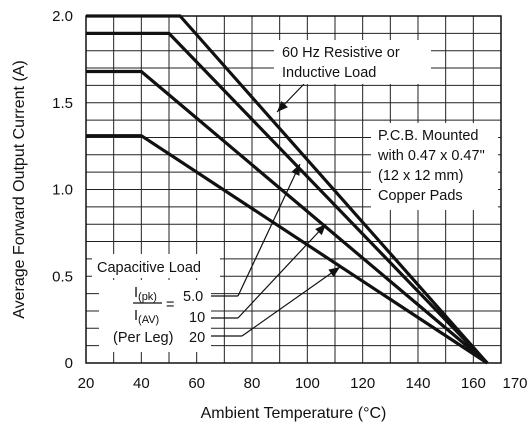 This screenshot has height=428, width=531. I want to click on pcb-label-line1: P.C.B. Mounted, so click(428, 136).